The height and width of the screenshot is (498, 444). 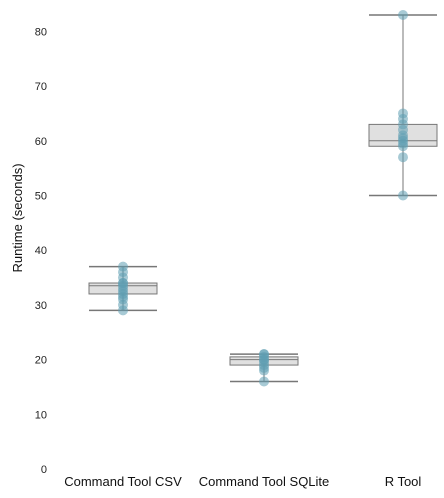 What do you see at coordinates (41, 361) in the screenshot?
I see `y-tick-label: 20` at bounding box center [41, 361].